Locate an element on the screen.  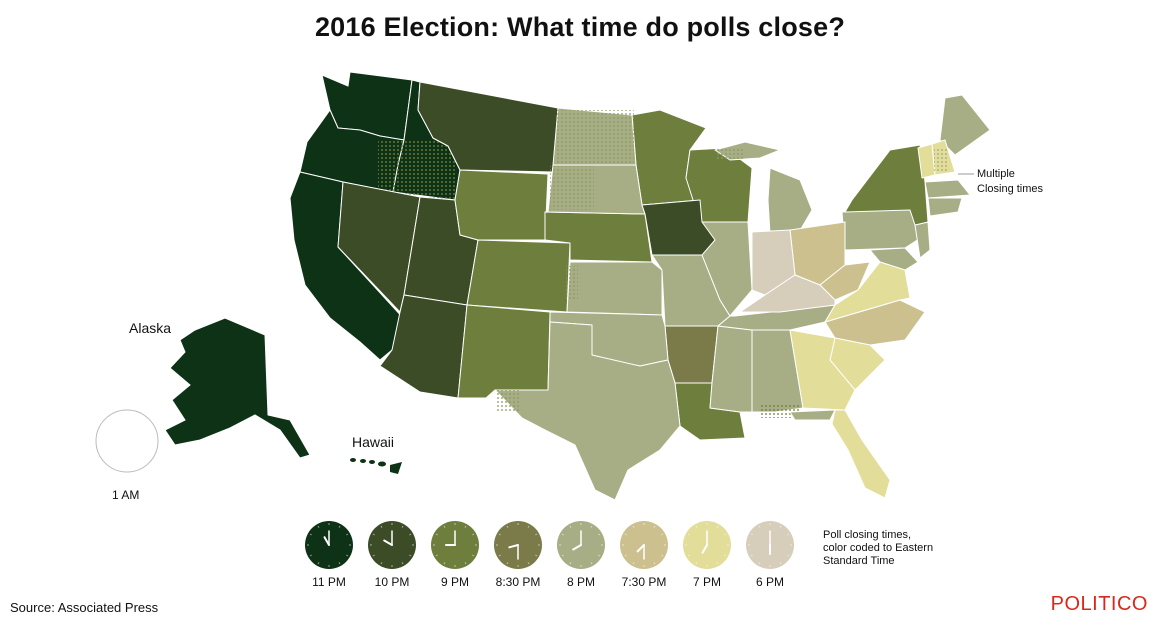
legend-clock-9-pm is located at coordinates (455, 545).